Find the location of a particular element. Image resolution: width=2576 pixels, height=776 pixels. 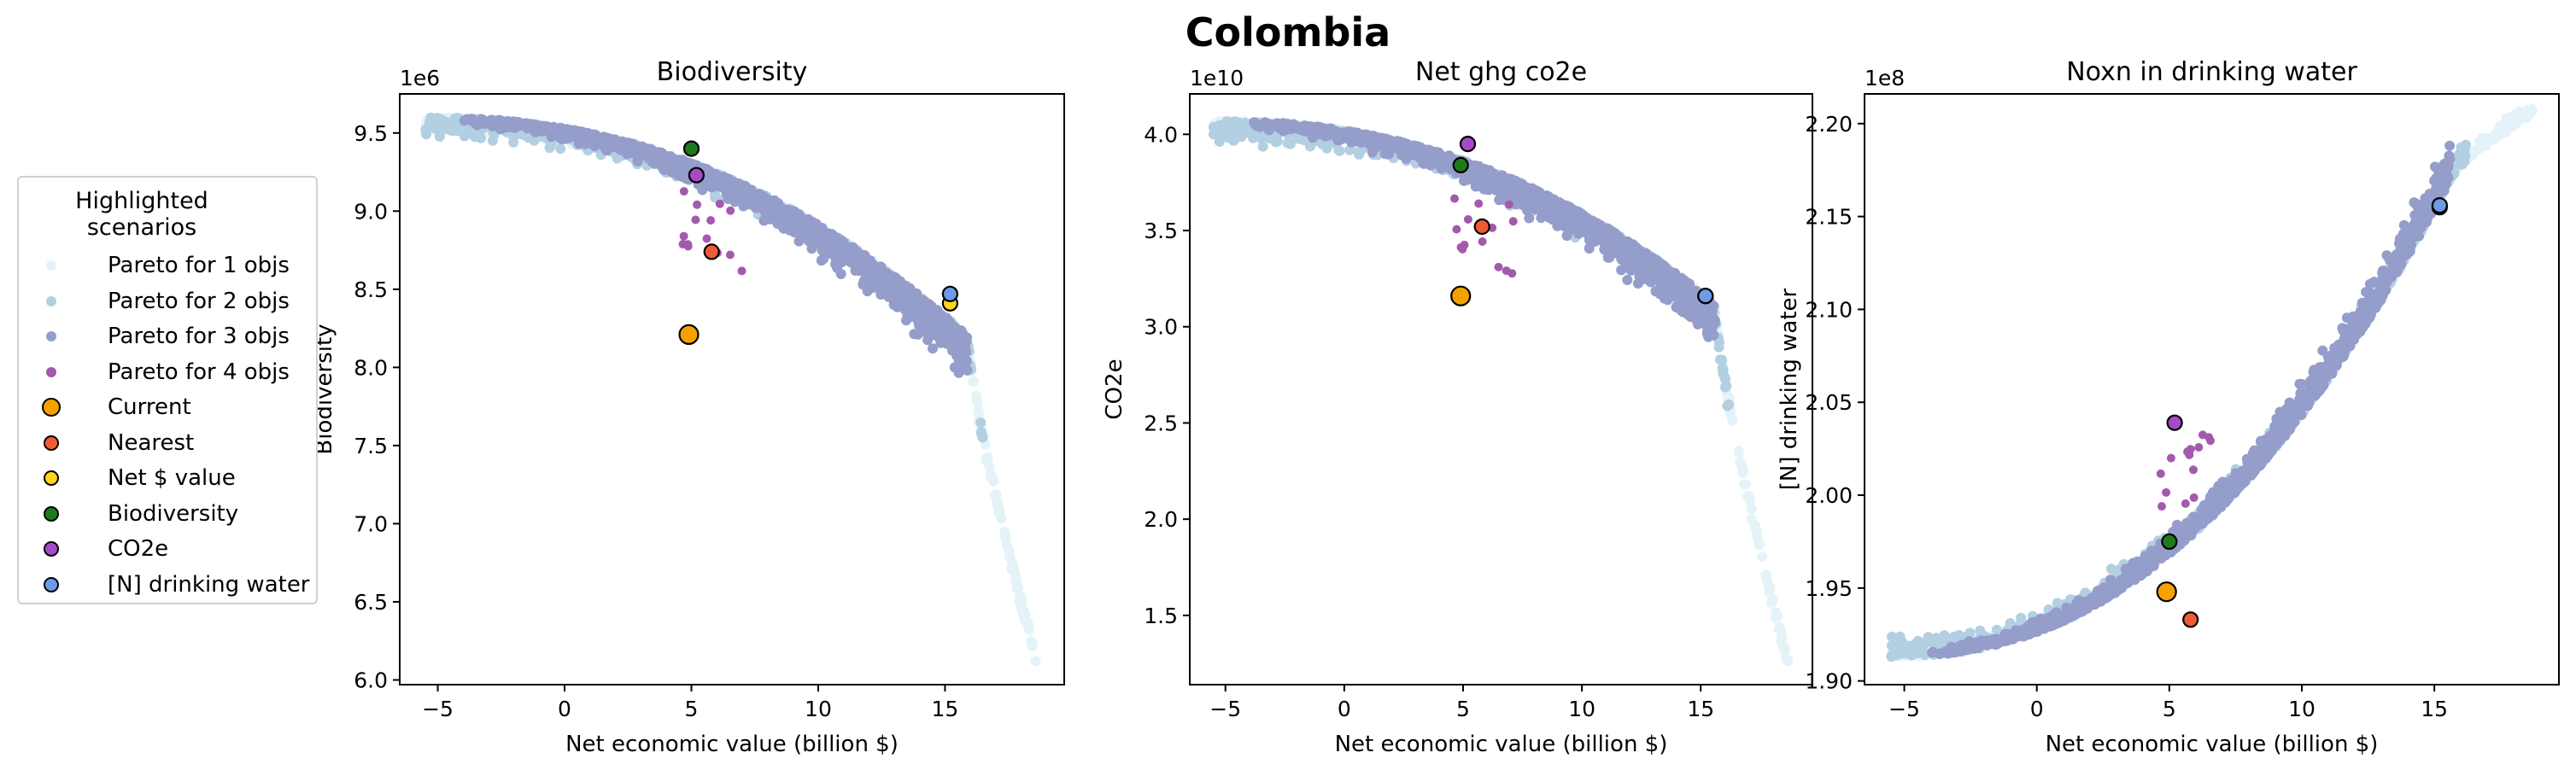

chart-title: Net ghg co2e is located at coordinates (1501, 72).